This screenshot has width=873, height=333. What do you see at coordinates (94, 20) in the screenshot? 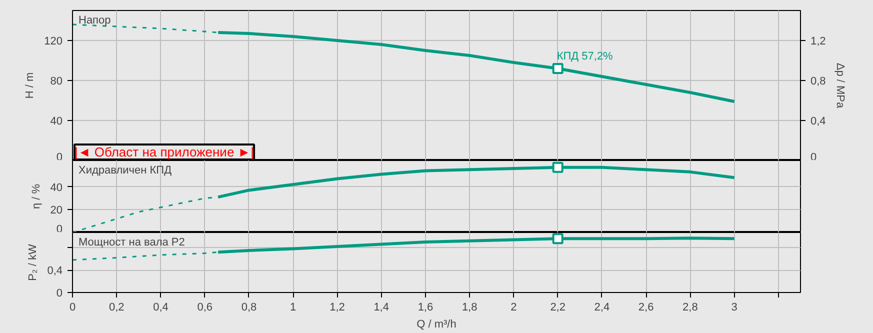
I see `annotation: Напор` at bounding box center [94, 20].